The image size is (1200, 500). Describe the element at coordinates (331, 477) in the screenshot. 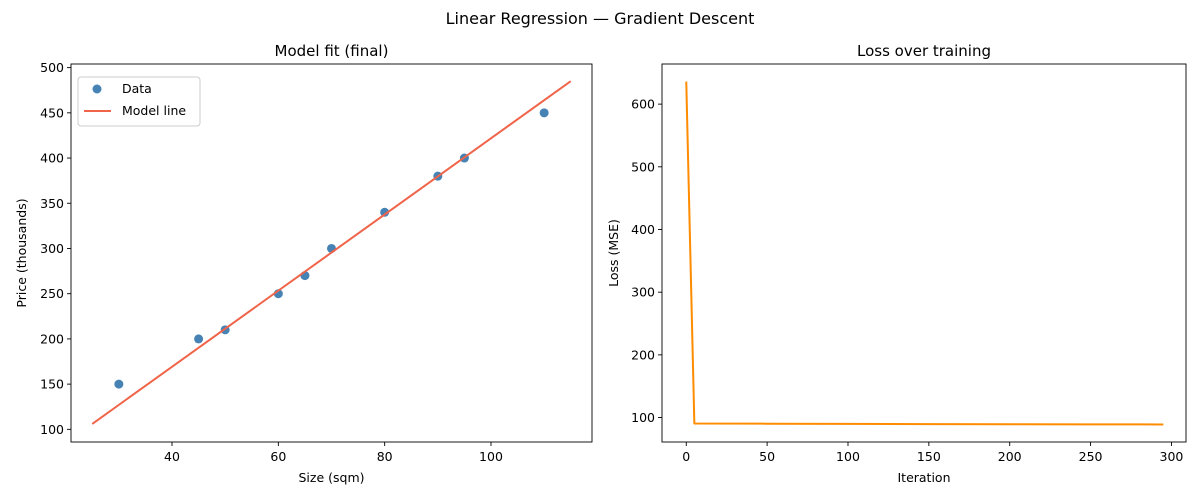

I see `model-fit-xlabel: Size (sqm)` at that location.